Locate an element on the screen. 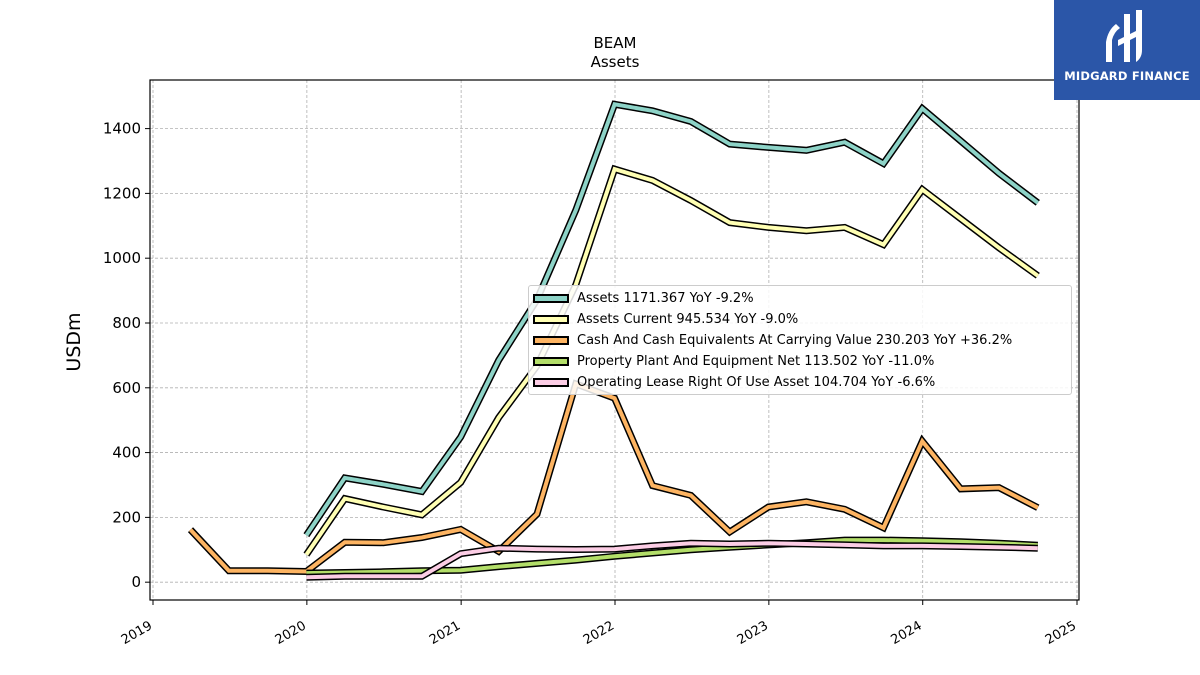 The image size is (1200, 675). logo-mark-icon is located at coordinates (1124, 36).